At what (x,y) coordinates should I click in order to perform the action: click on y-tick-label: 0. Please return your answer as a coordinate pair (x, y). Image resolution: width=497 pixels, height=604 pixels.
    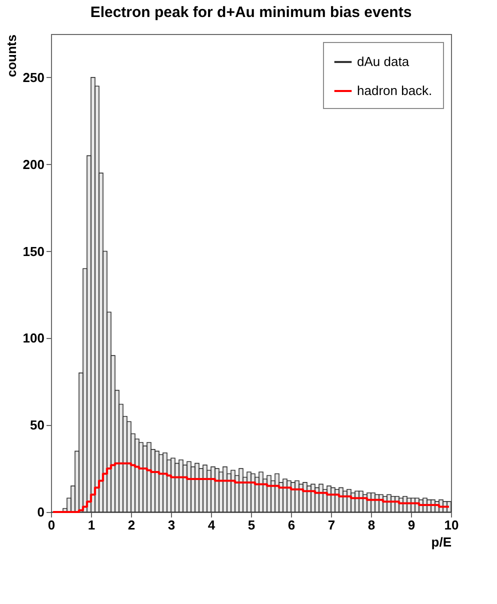
    Looking at the image, I should click on (40, 512).